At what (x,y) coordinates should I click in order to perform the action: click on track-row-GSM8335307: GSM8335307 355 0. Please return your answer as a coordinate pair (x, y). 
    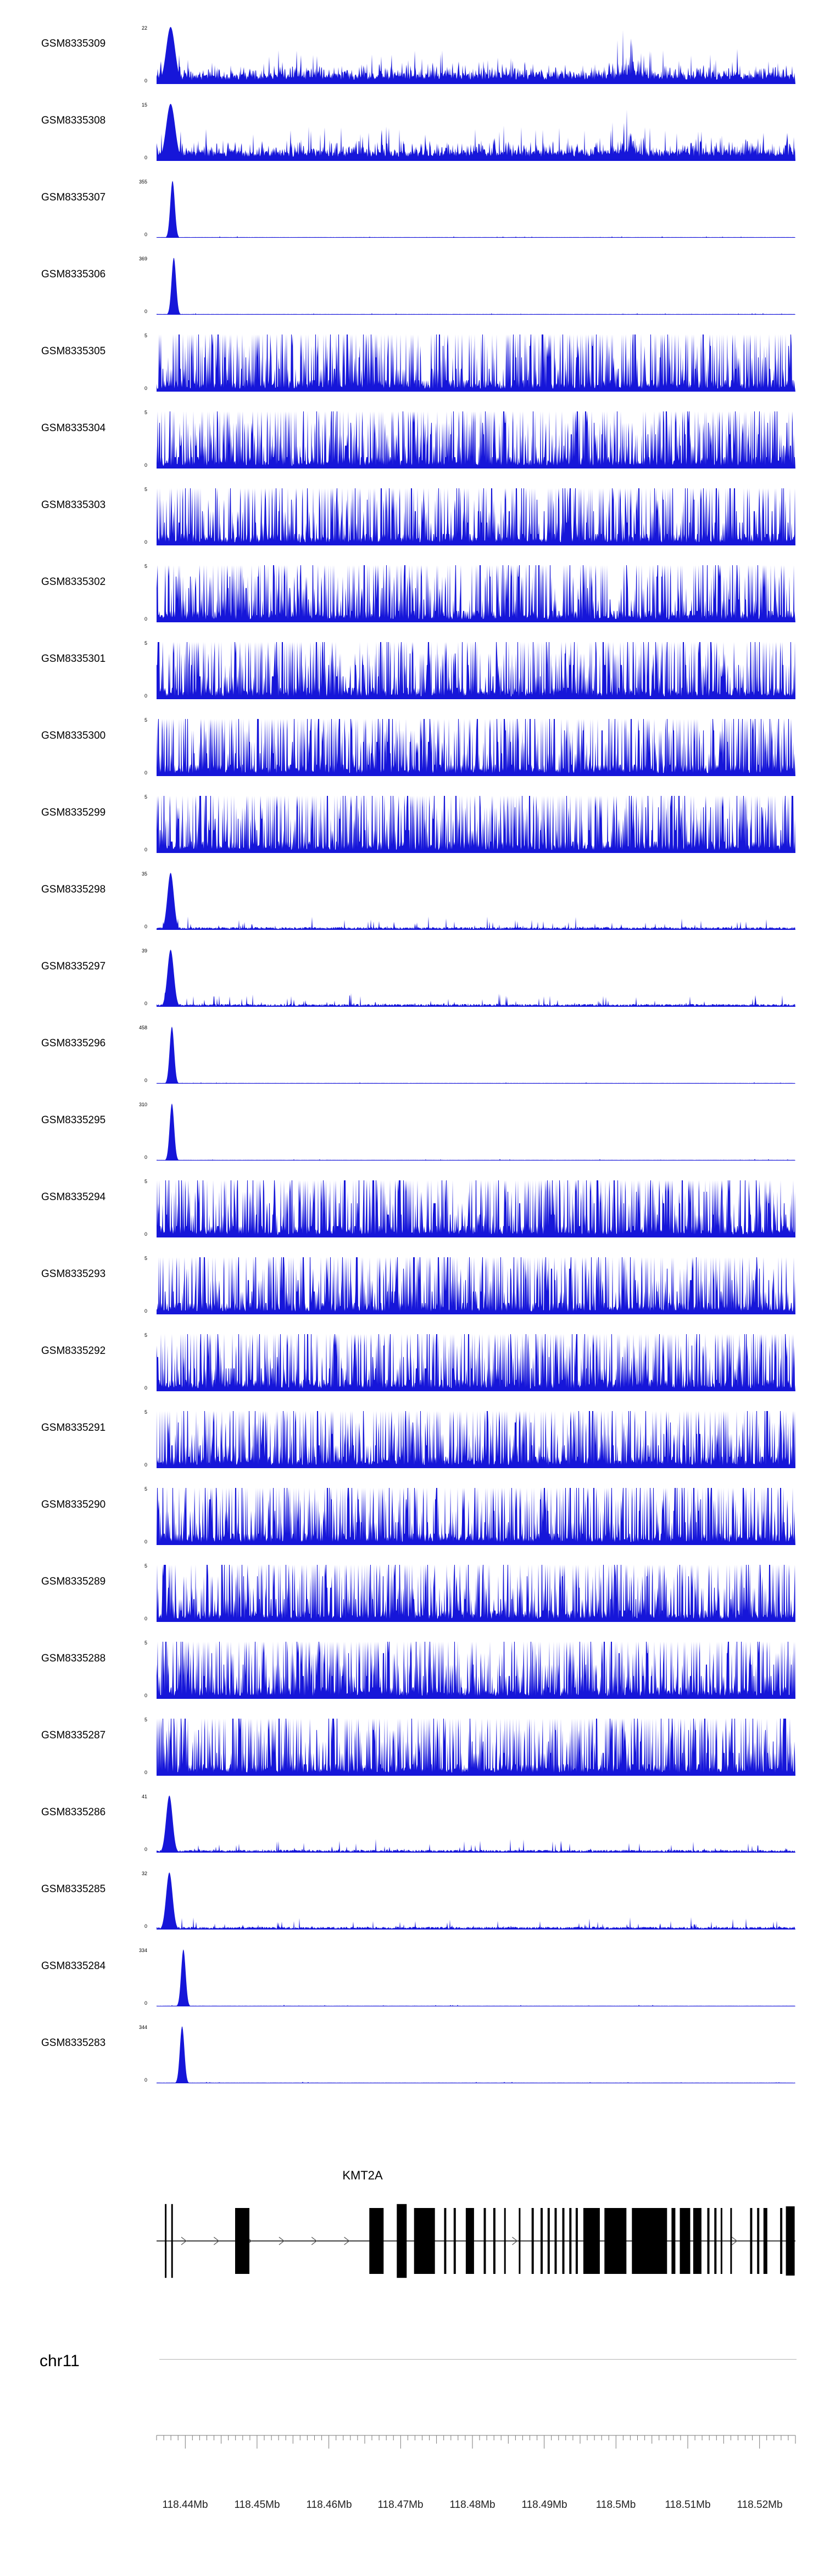
    Looking at the image, I should click on (412, 217).